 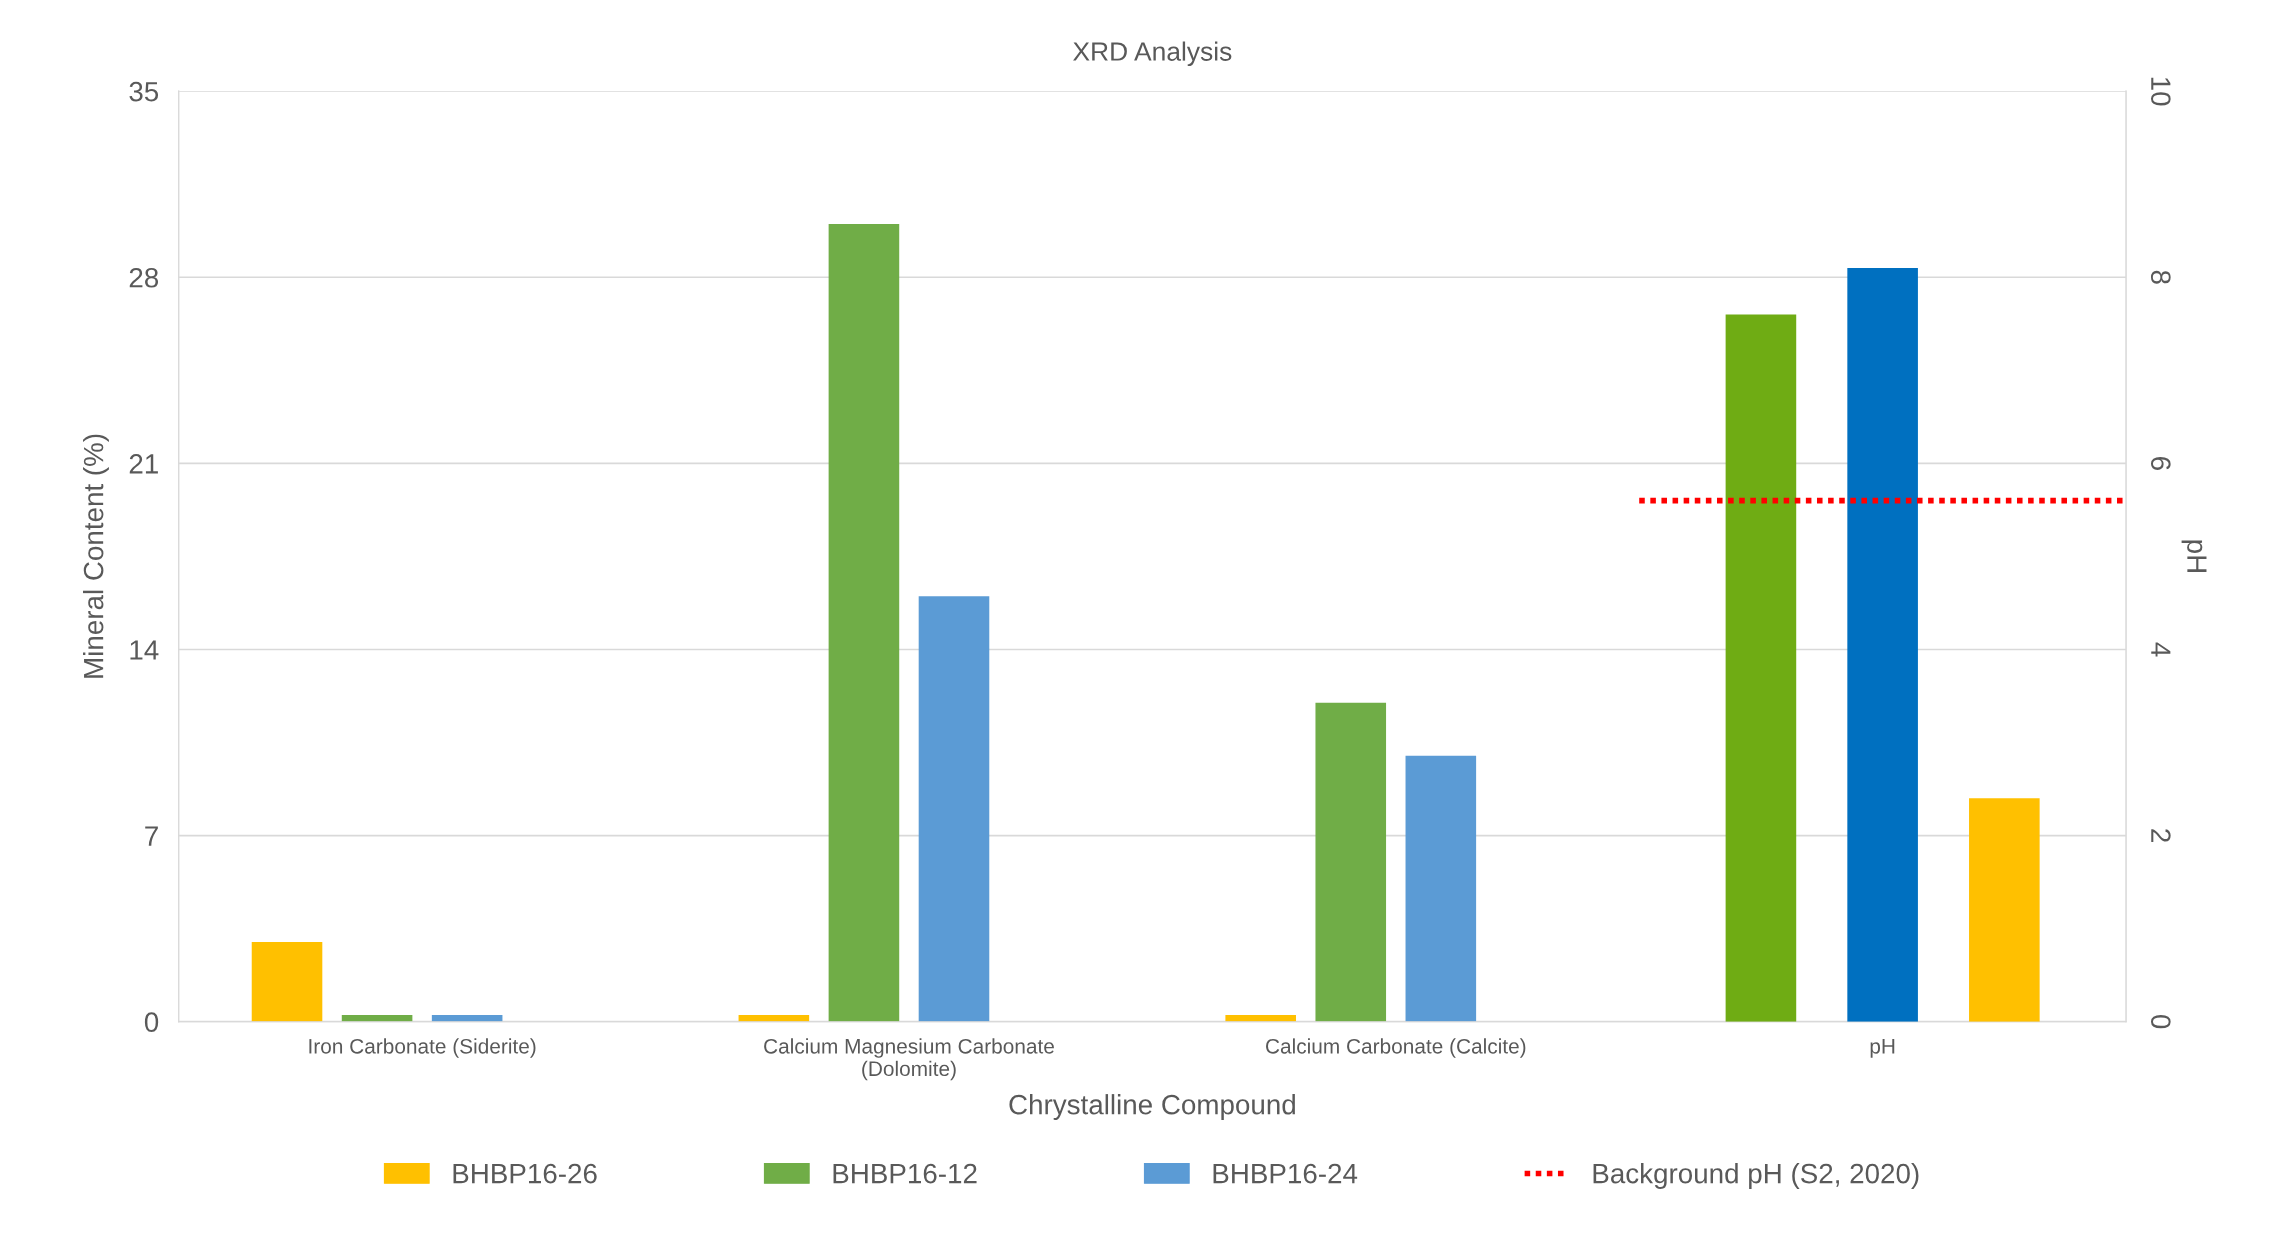 What do you see at coordinates (144, 277) in the screenshot?
I see `y-tick-label: 28` at bounding box center [144, 277].